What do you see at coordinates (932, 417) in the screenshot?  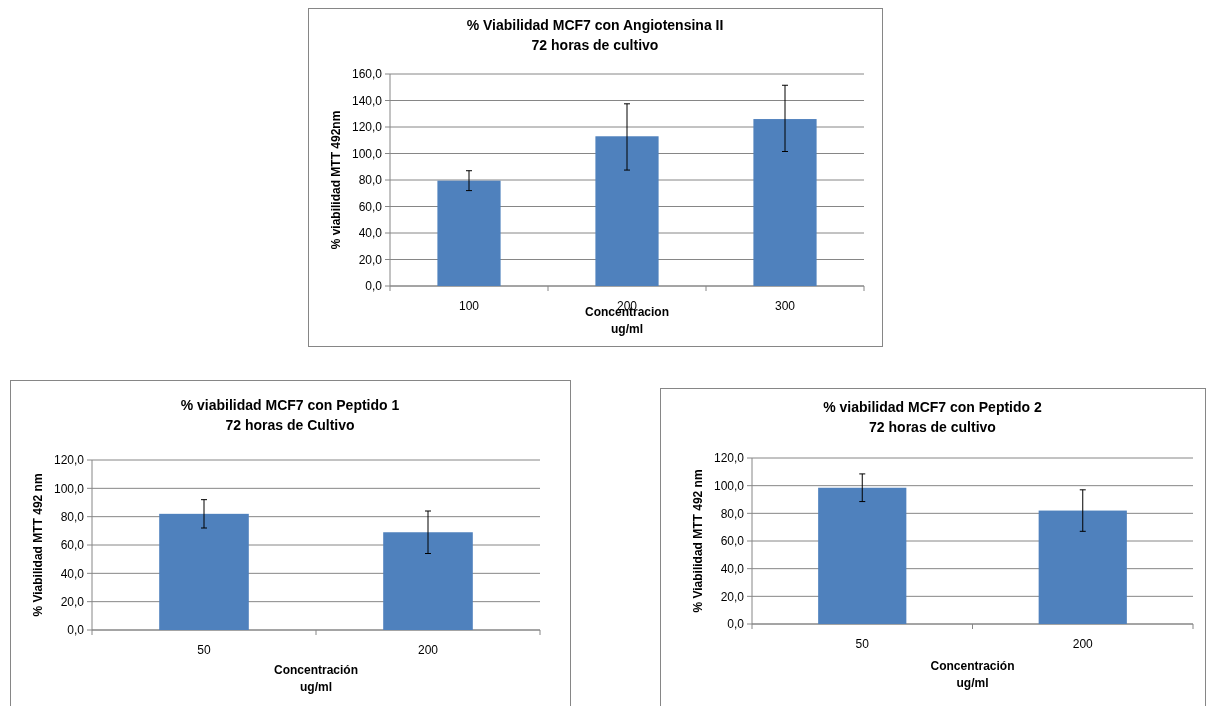 I see `chart-title: % viabilidad MCF7 con Peptido 2 72 horas de cultivo` at bounding box center [932, 417].